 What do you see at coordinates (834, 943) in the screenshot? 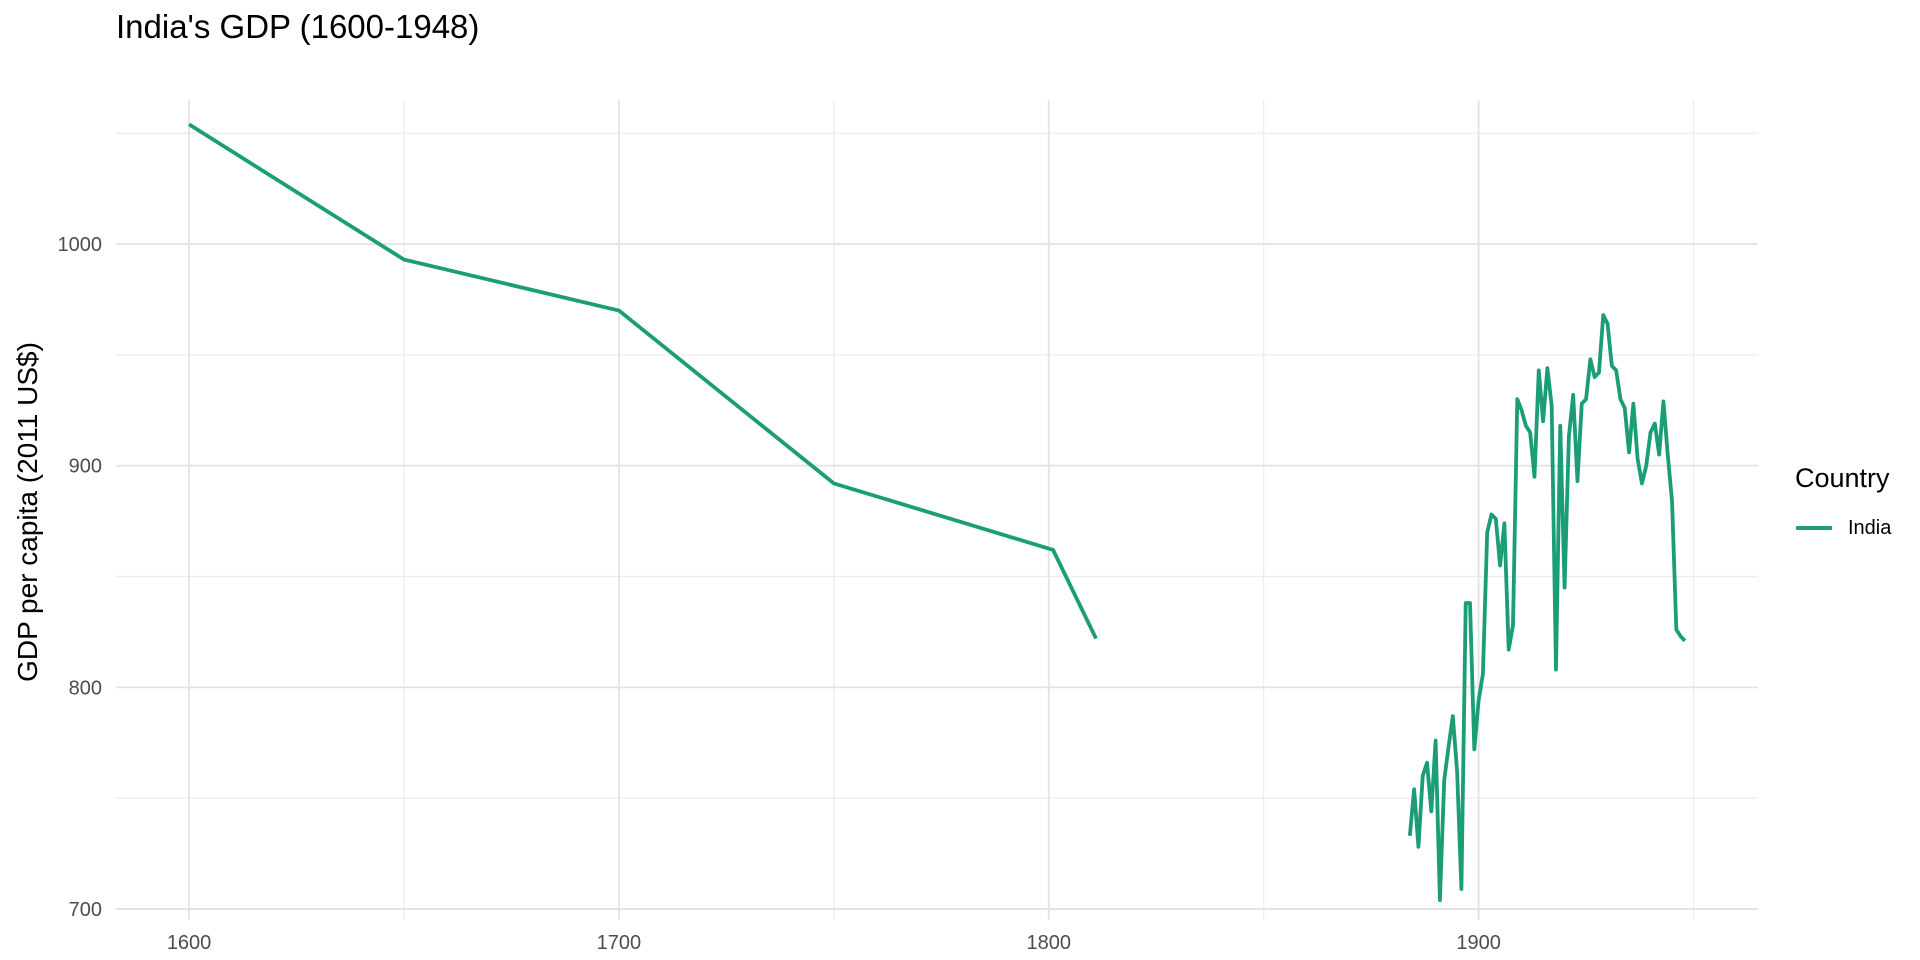
I see `x-tick-labels: 1600 1700 1800 1900` at bounding box center [834, 943].